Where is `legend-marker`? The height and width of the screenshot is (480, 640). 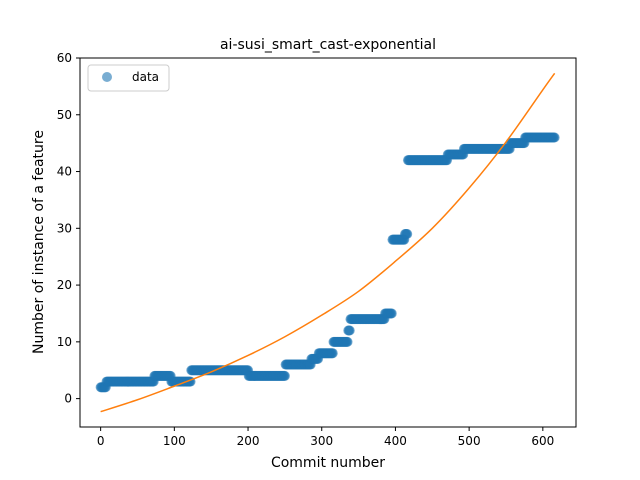 legend-marker is located at coordinates (107, 77).